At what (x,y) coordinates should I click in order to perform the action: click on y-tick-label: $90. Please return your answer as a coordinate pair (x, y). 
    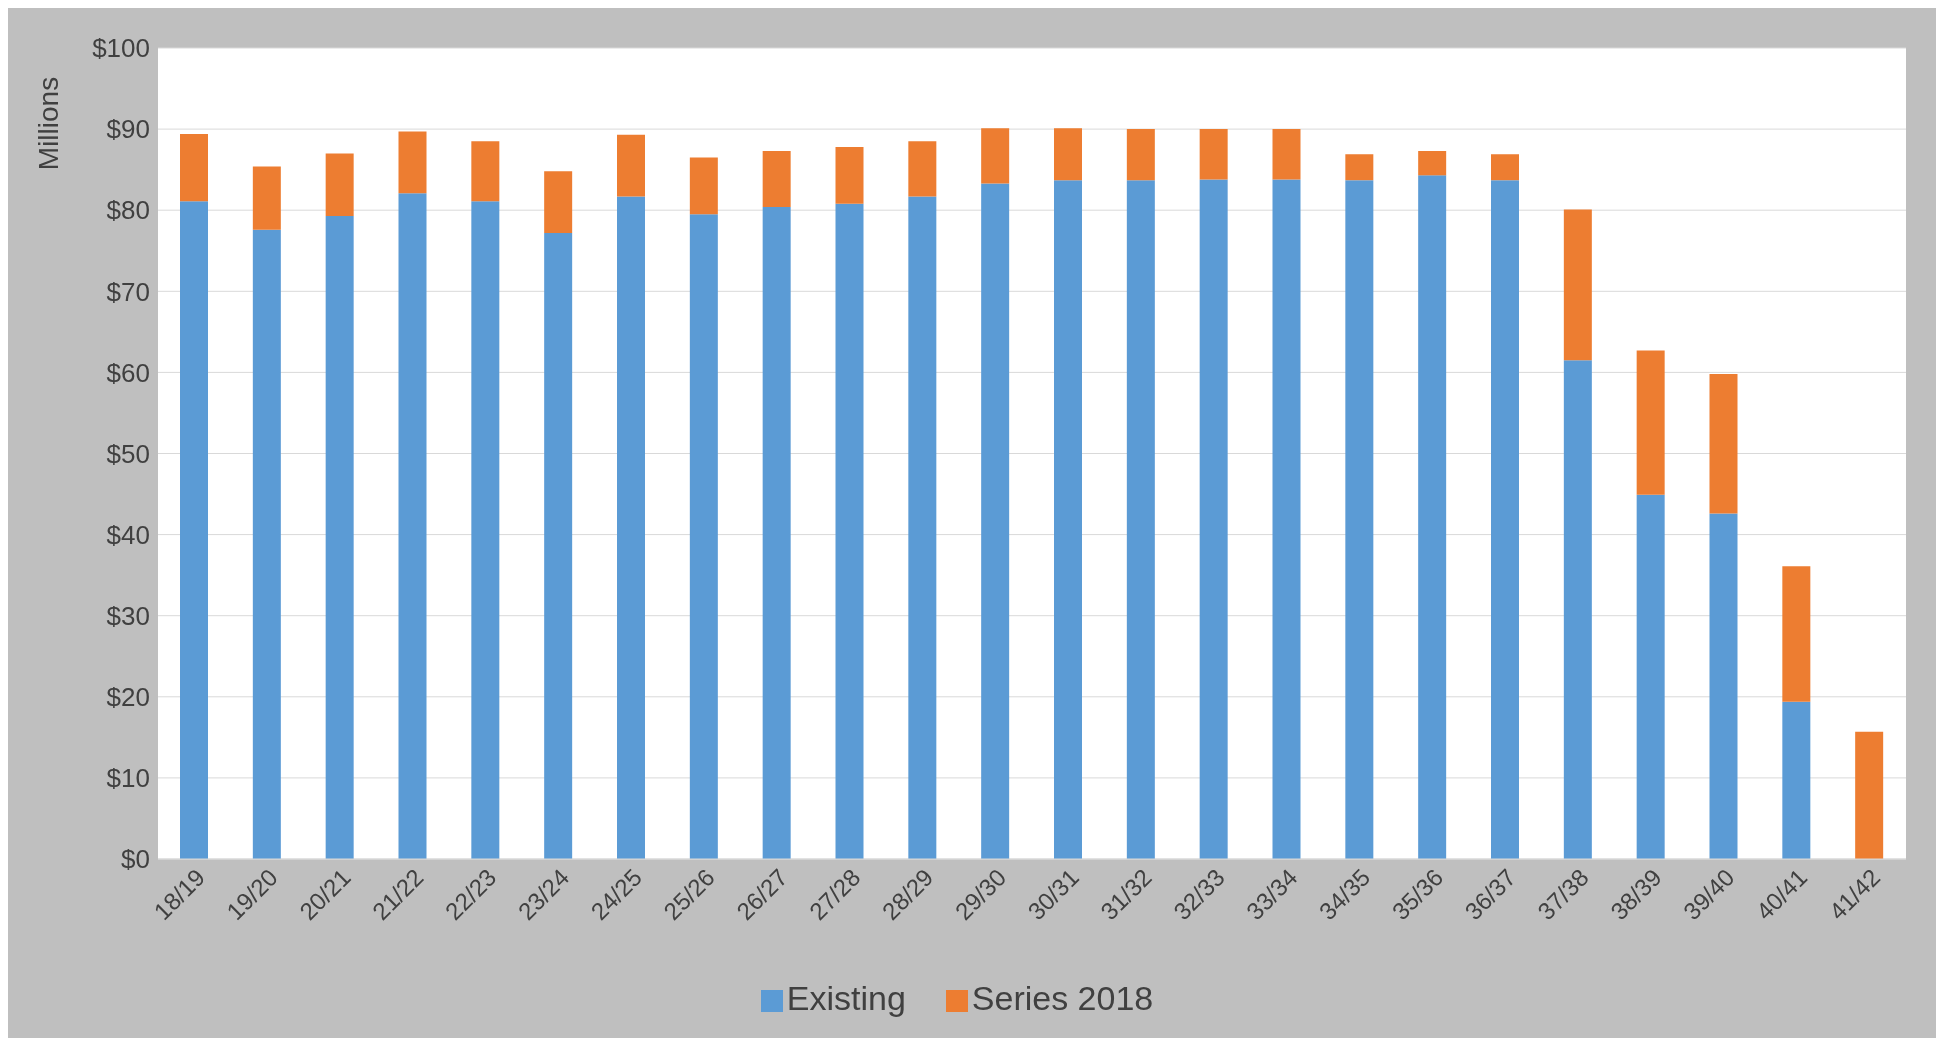
    Looking at the image, I should click on (128, 129).